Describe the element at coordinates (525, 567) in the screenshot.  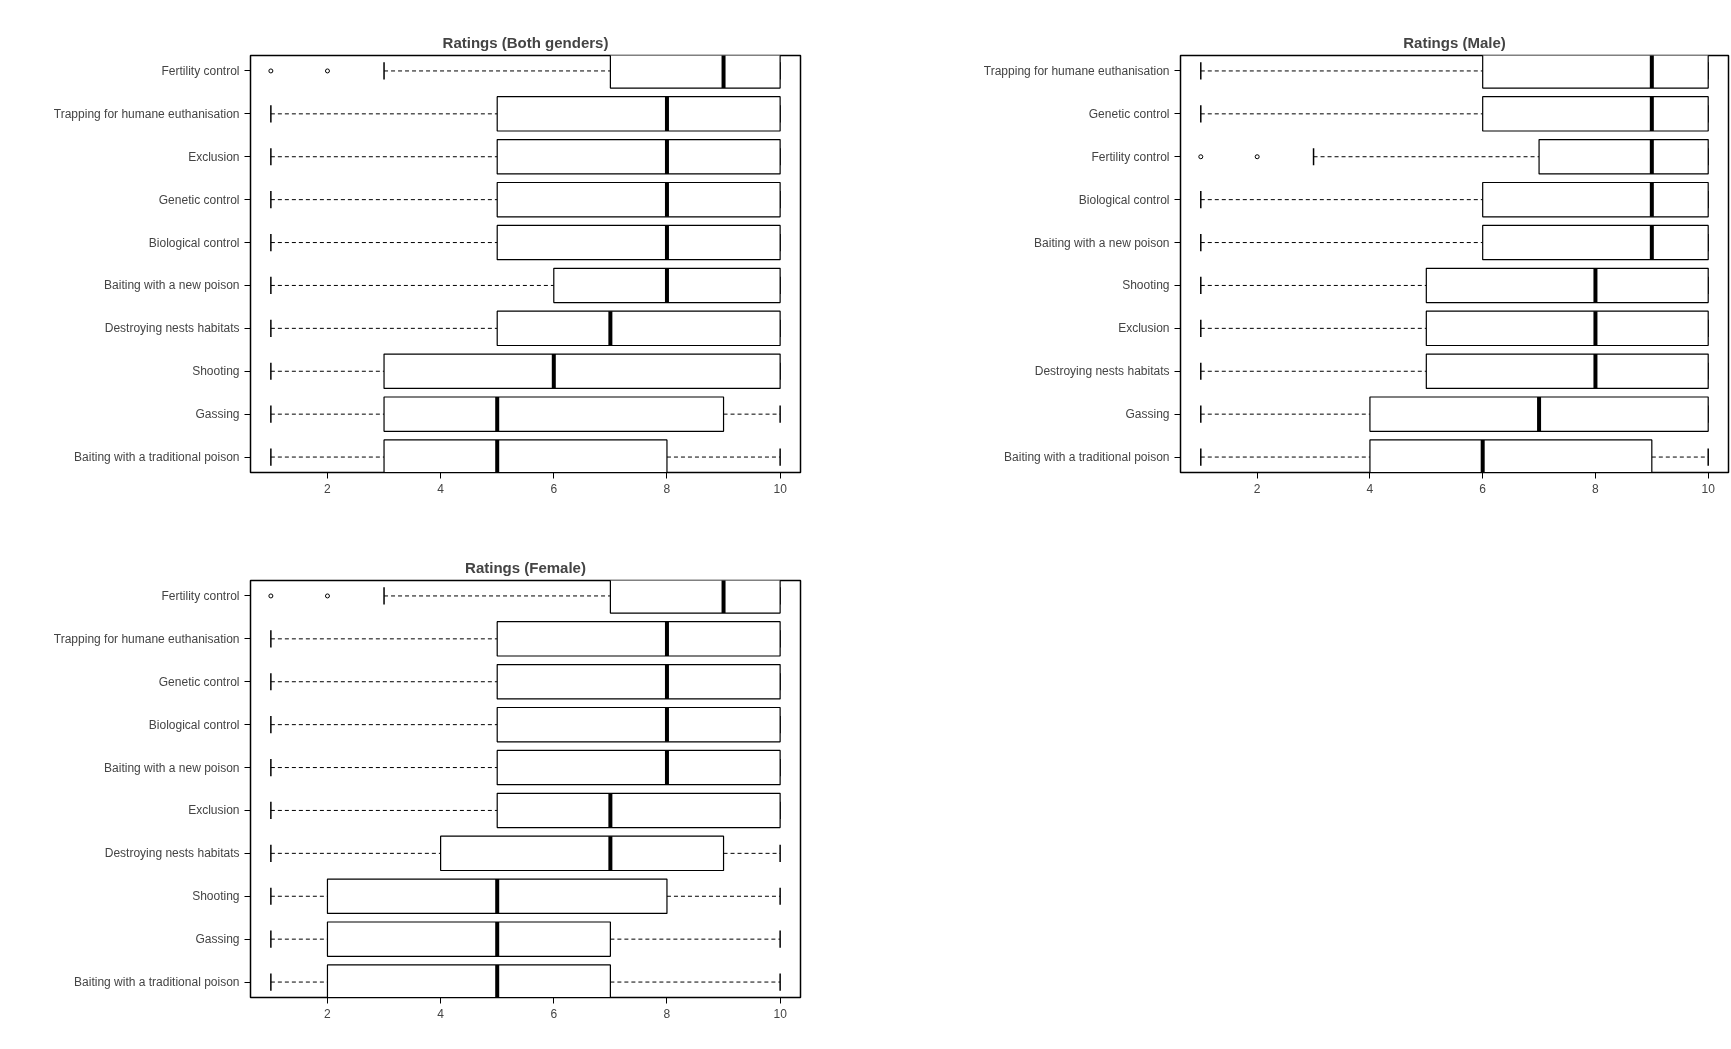
I see `chart-title: Ratings (Female)` at that location.